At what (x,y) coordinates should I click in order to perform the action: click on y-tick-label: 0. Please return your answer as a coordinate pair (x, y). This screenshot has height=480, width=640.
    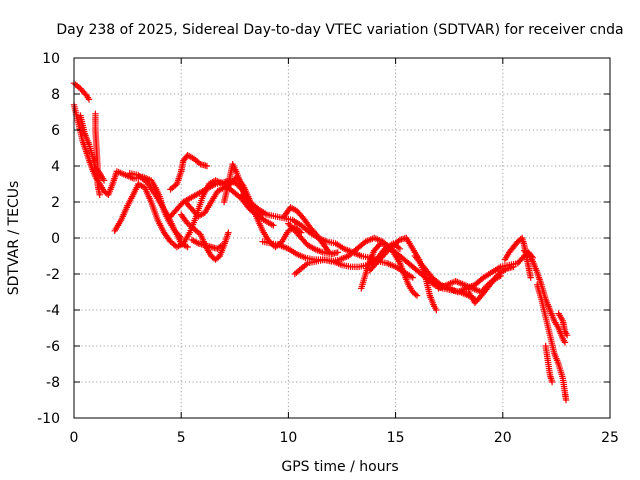
    Looking at the image, I should click on (55, 239).